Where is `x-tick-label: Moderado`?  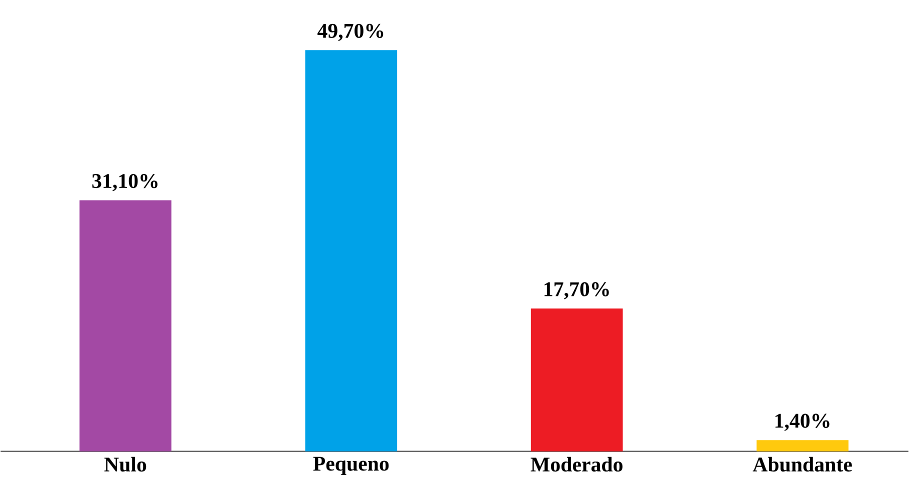
x-tick-label: Moderado is located at coordinates (576, 464).